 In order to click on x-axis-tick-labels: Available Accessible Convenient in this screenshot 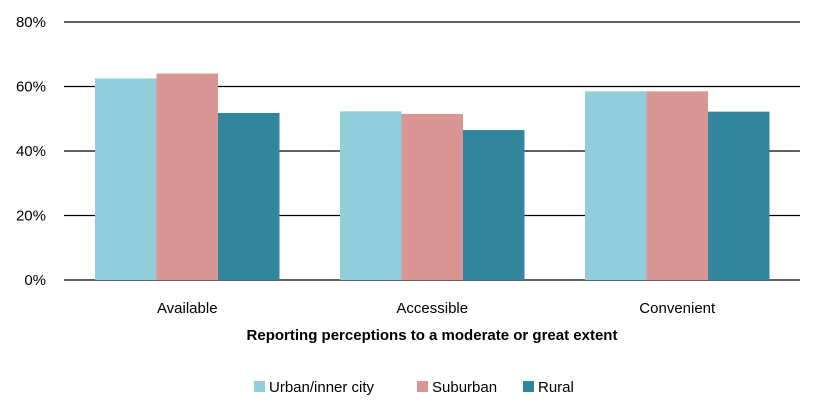, I will do `click(436, 308)`.